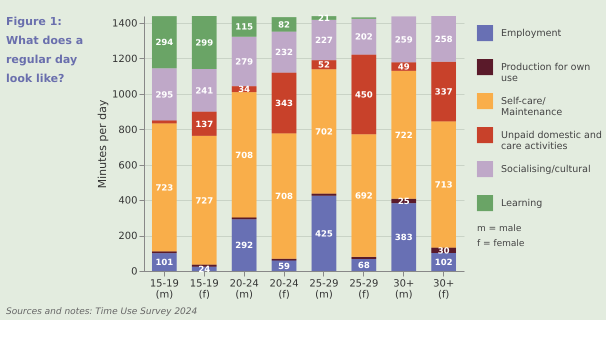 The height and width of the screenshot is (338, 606). I want to click on data-label: 702, so click(324, 132).